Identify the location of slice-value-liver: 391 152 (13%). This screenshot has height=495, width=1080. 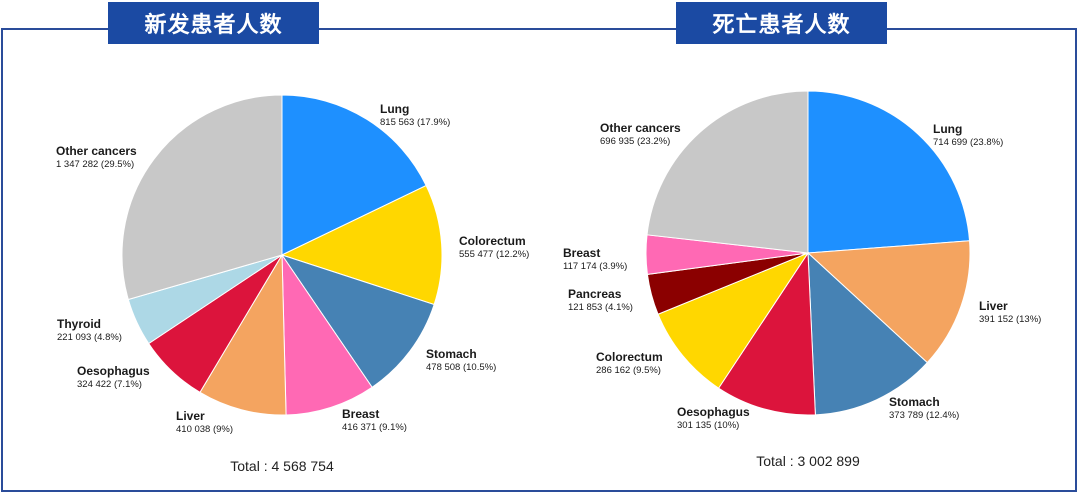
(1010, 319).